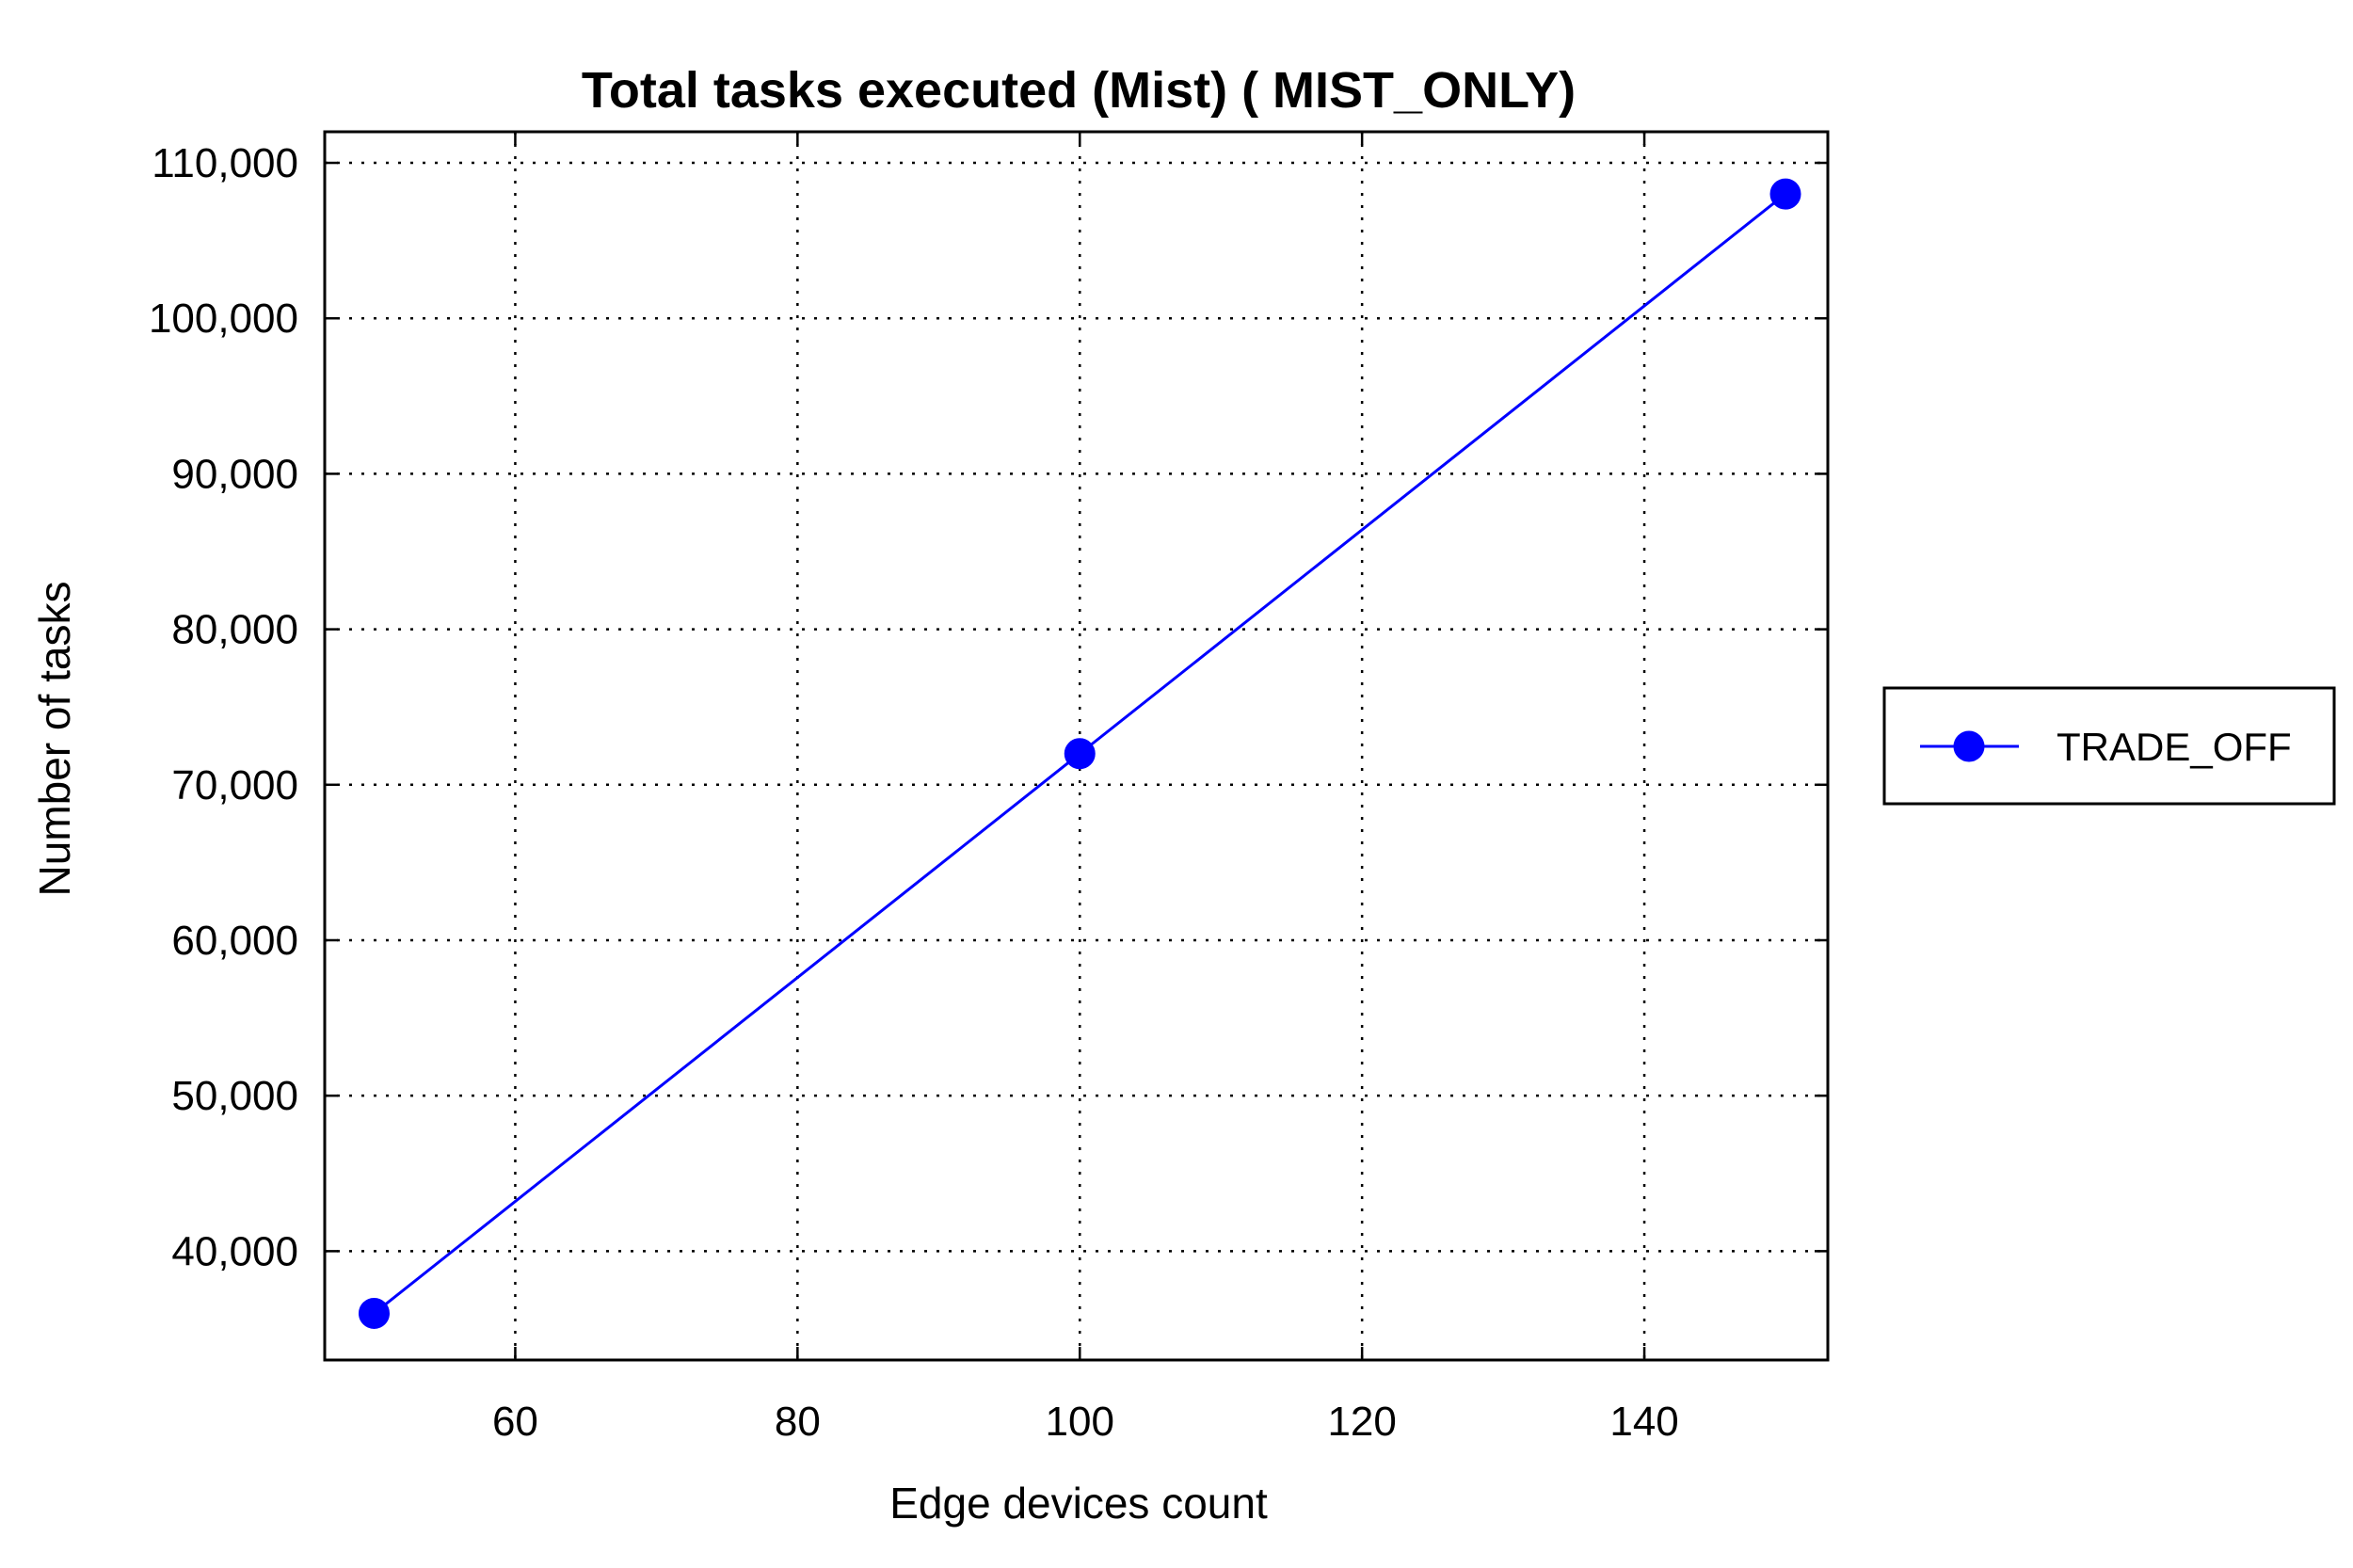 Image resolution: width=2353 pixels, height=1568 pixels. What do you see at coordinates (1080, 1422) in the screenshot?
I see `x-tick-label: 100` at bounding box center [1080, 1422].